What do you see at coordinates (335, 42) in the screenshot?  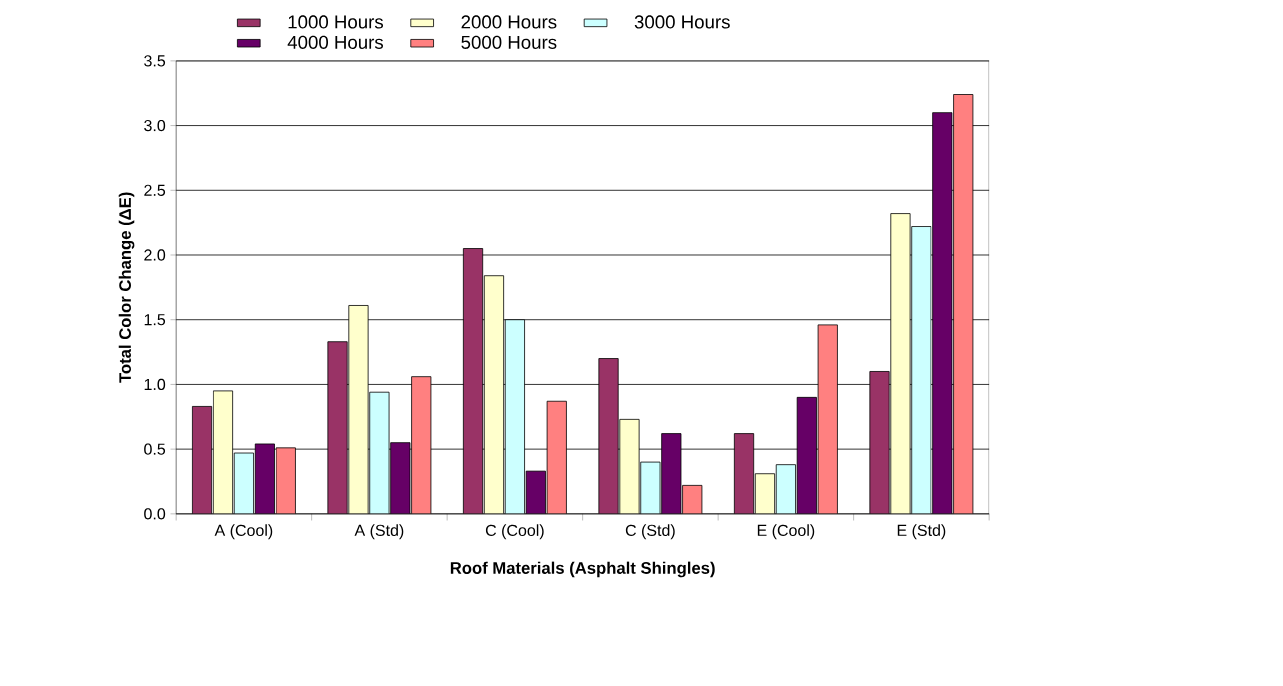 I see `legend-label: 4000 Hours` at bounding box center [335, 42].